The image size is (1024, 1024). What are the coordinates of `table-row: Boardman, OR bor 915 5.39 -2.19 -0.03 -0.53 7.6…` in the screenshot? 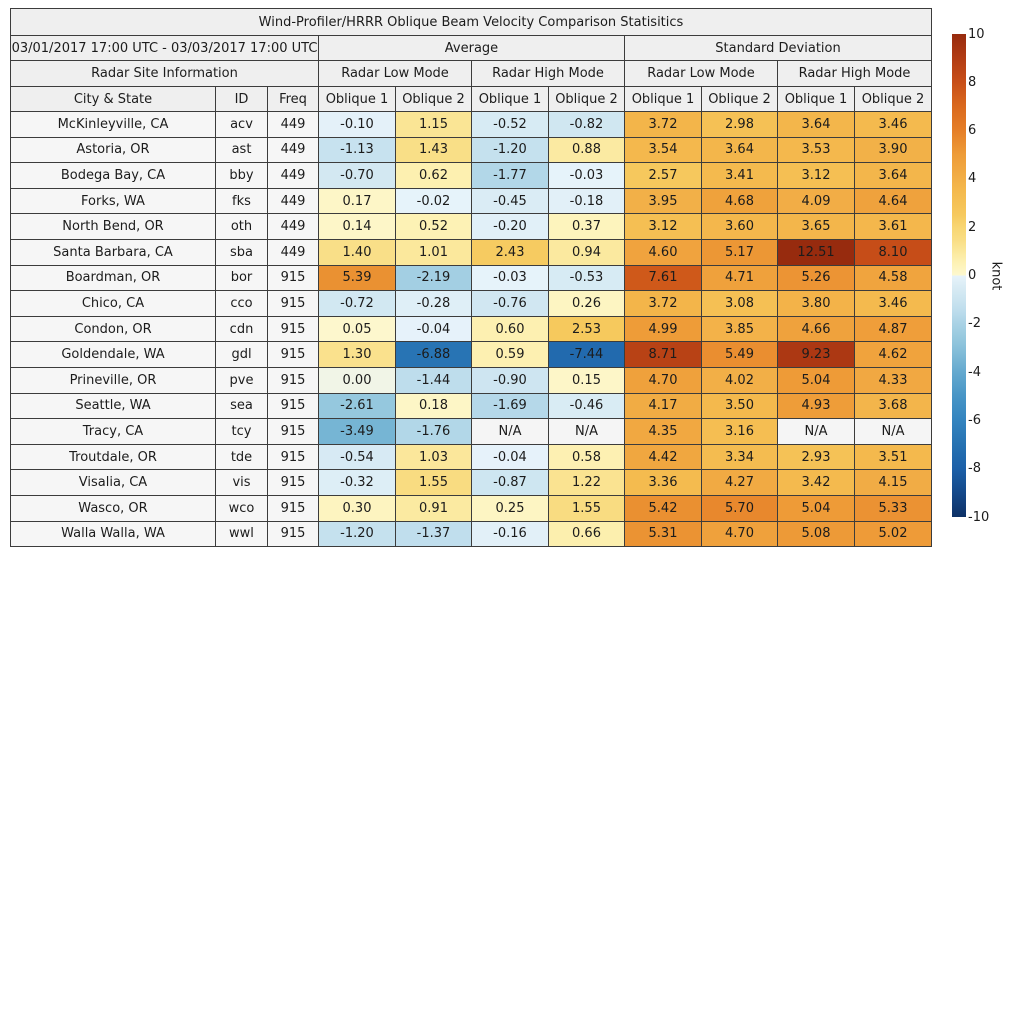 It's located at (471, 278).